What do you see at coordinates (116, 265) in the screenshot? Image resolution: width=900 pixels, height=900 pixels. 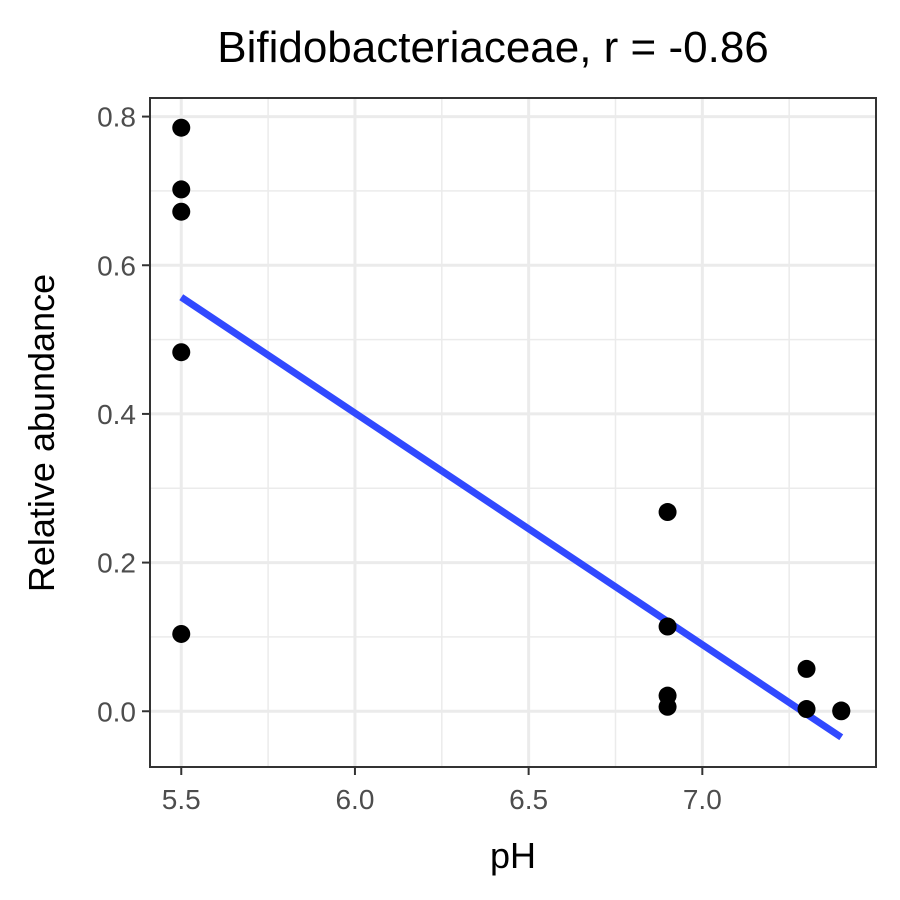 I see `y-tick-label: 0.6` at bounding box center [116, 265].